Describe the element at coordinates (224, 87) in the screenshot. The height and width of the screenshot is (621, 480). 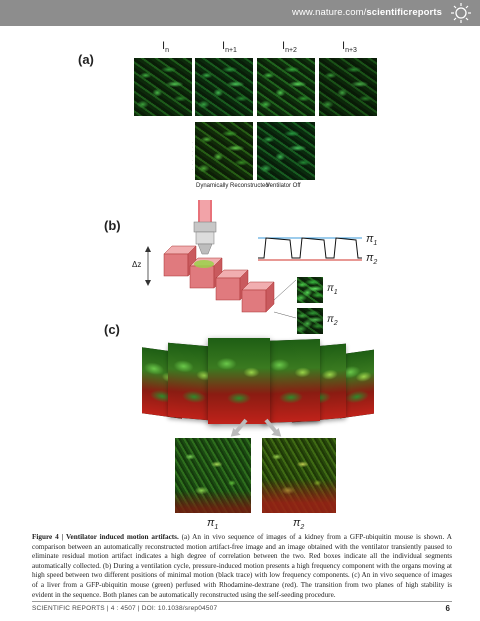
I see `kidney-image-n1` at that location.